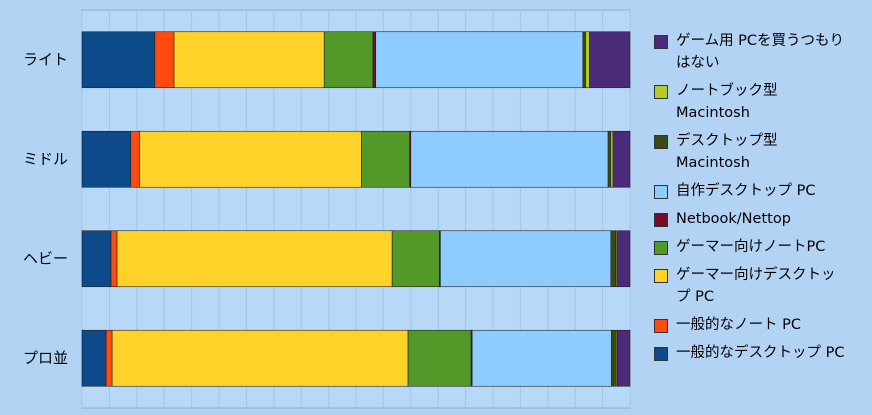 Image resolution: width=872 pixels, height=415 pixels. I want to click on legend-item: 一般的なノート PC, so click(754, 325).